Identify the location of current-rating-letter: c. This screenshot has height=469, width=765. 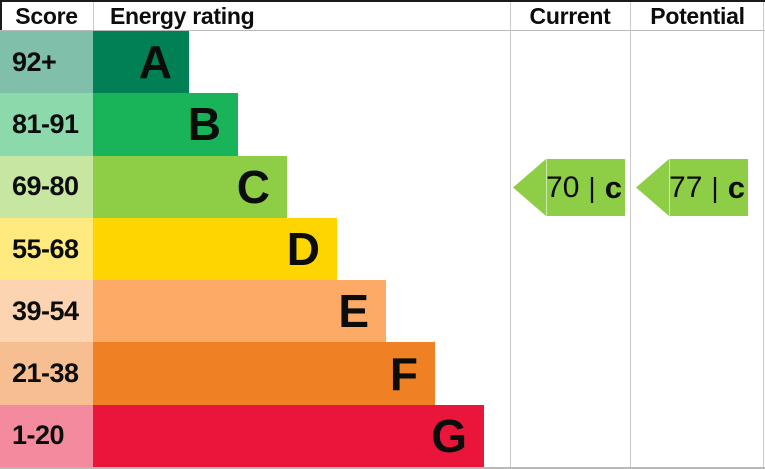
(613, 187).